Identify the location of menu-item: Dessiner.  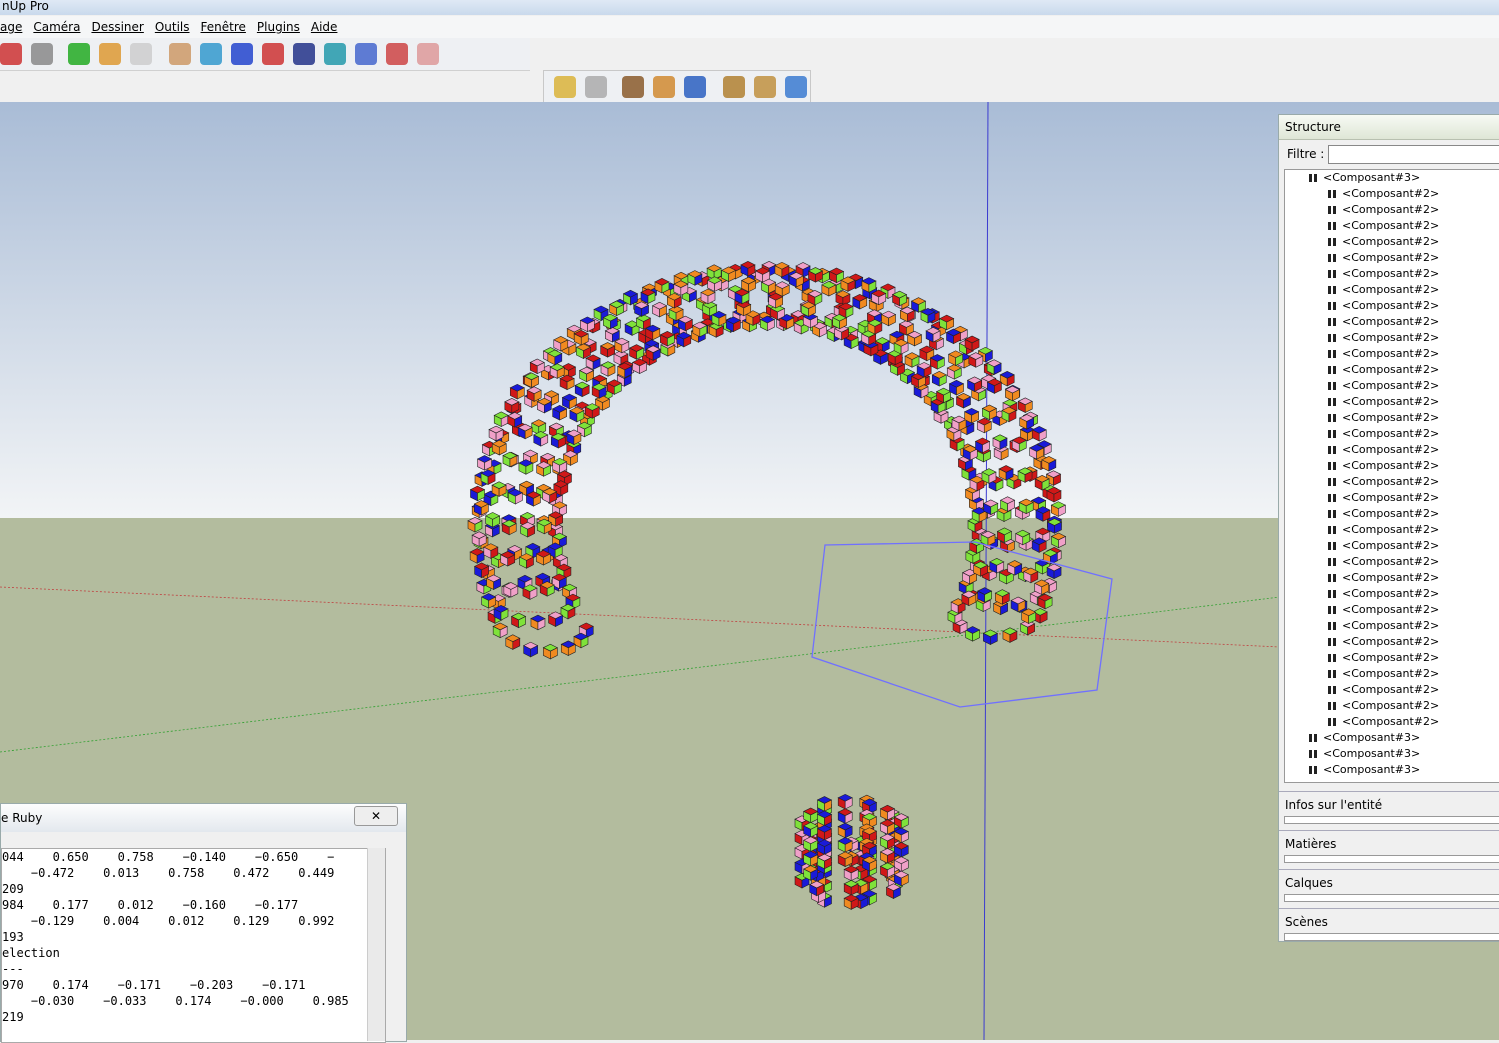
(117, 27).